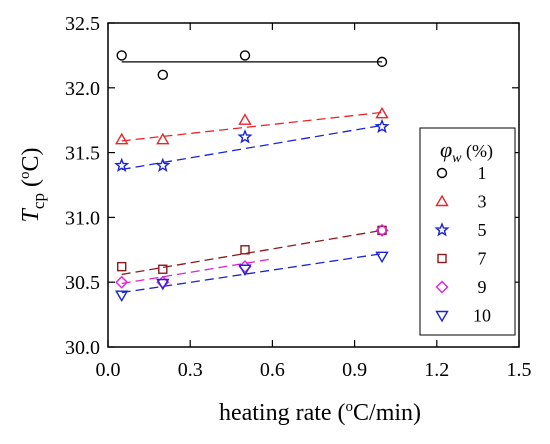 The height and width of the screenshot is (444, 550). What do you see at coordinates (82, 218) in the screenshot?
I see `y-tick-label: 31.0` at bounding box center [82, 218].